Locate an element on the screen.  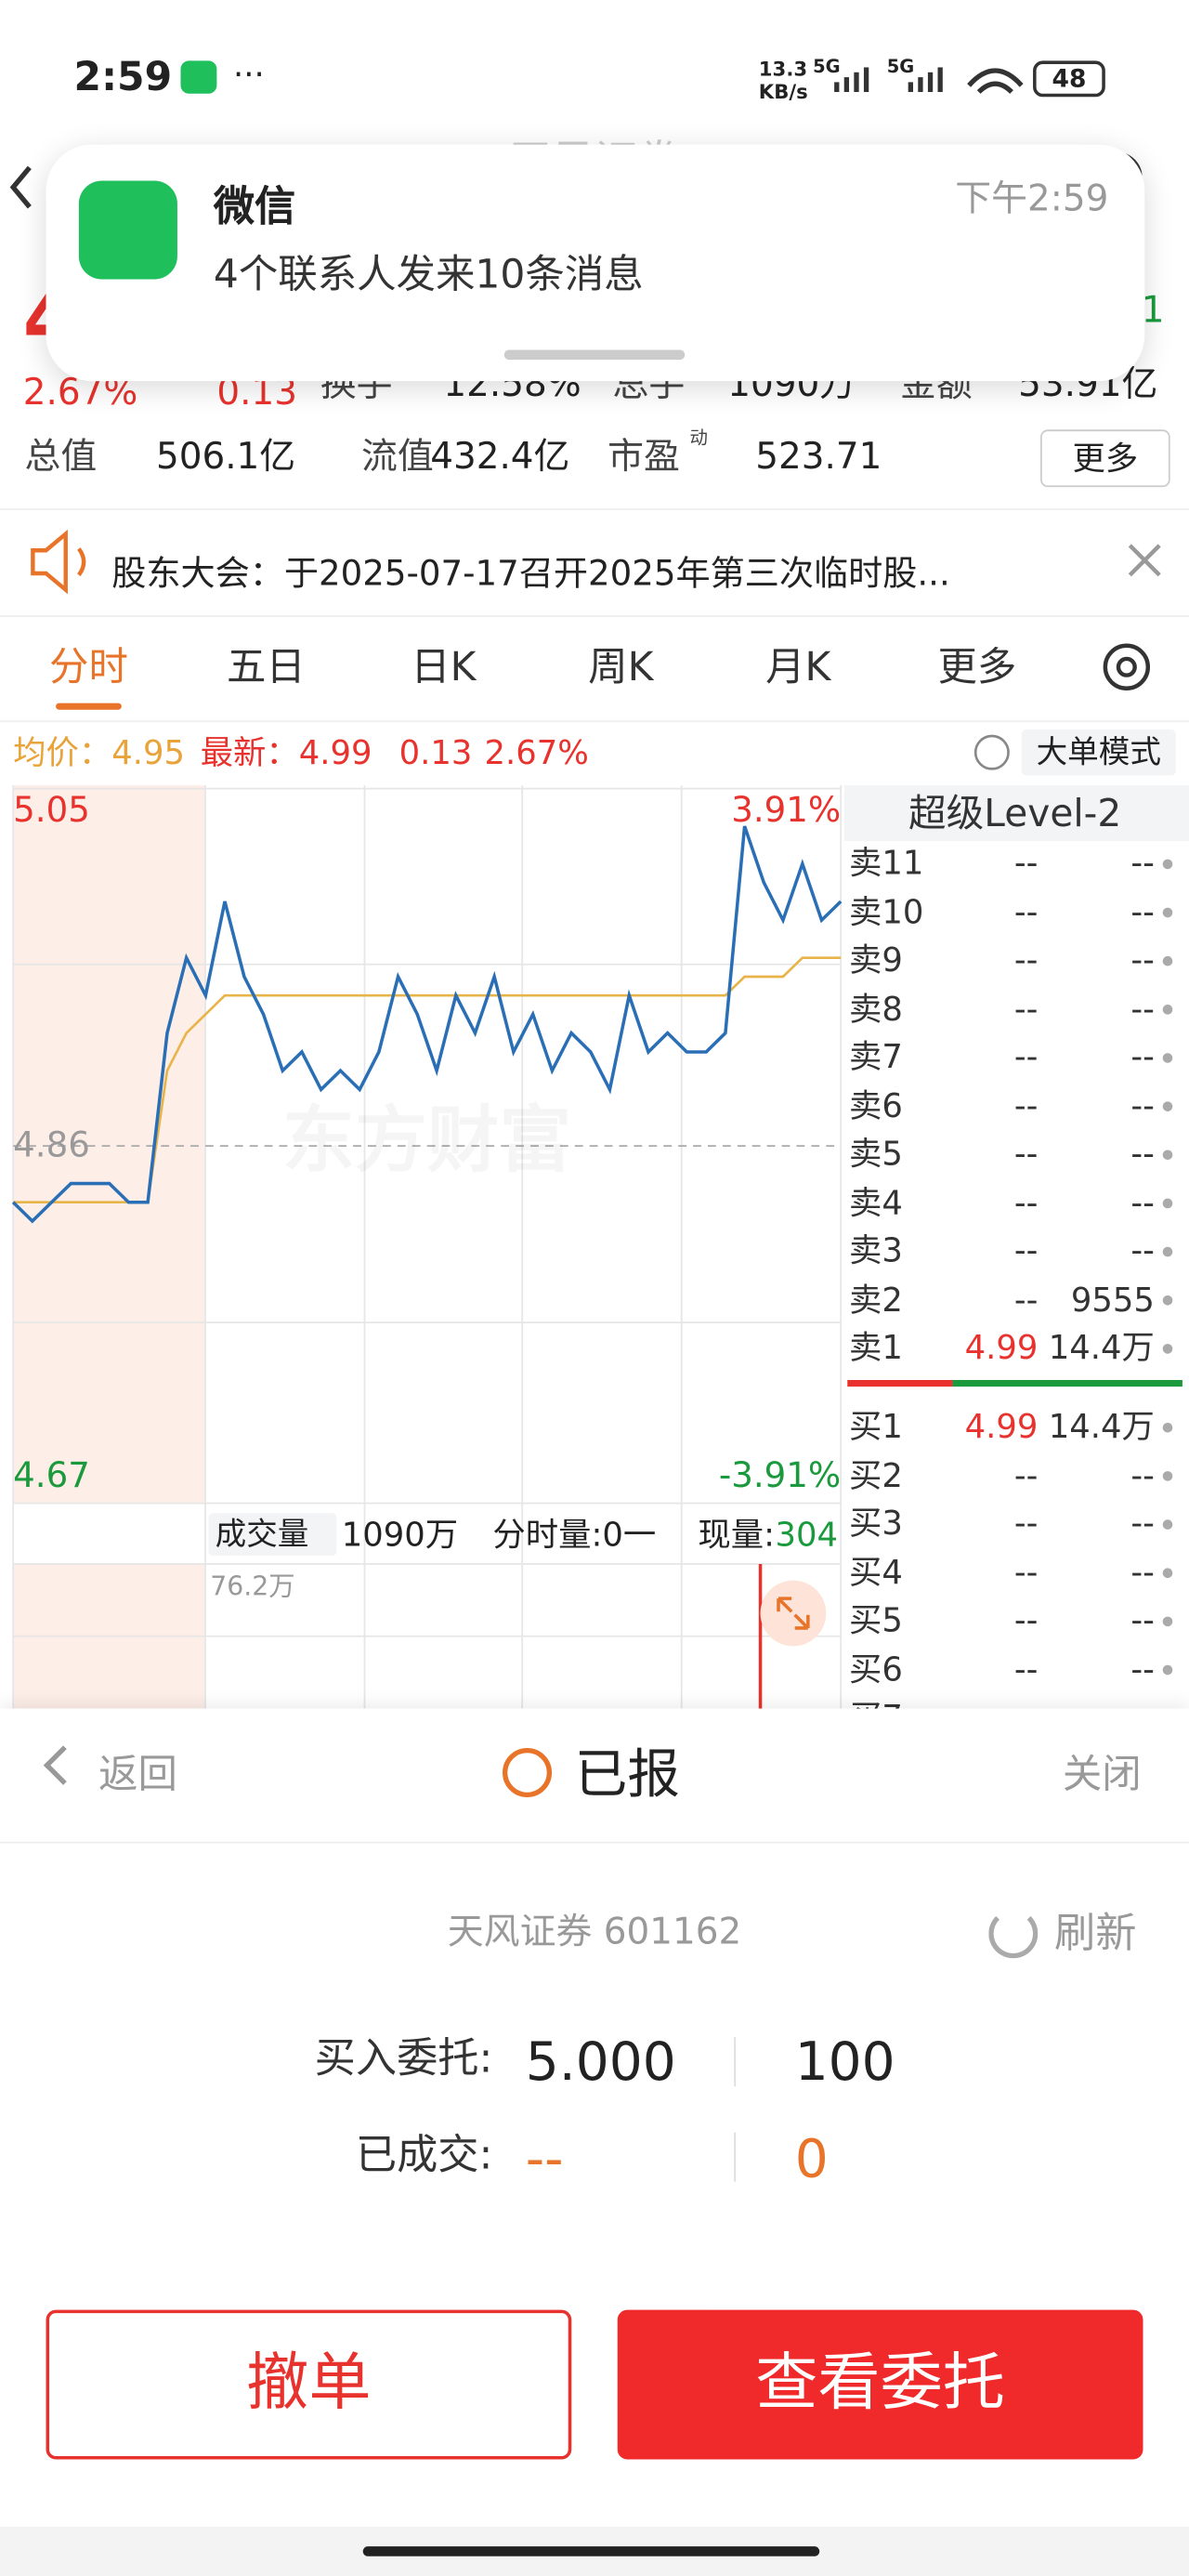
signal-label: 5G is located at coordinates (827, 67).